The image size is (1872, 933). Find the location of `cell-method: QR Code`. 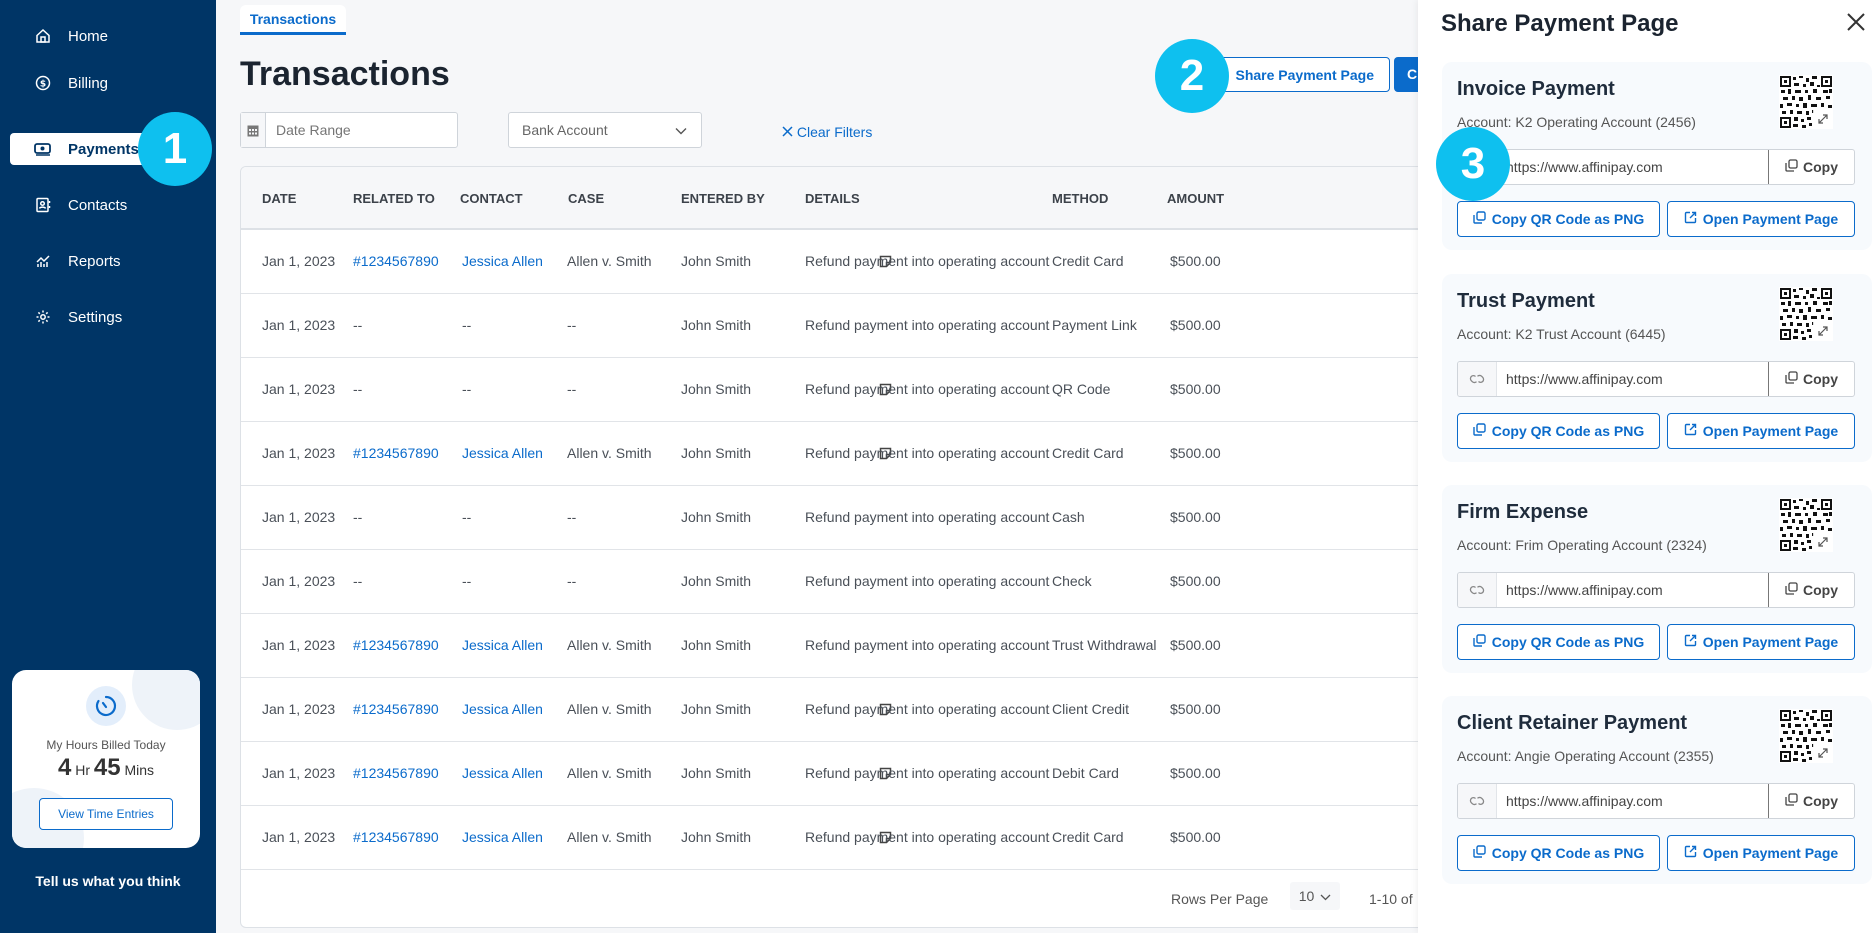

cell-method: QR Code is located at coordinates (1081, 389).